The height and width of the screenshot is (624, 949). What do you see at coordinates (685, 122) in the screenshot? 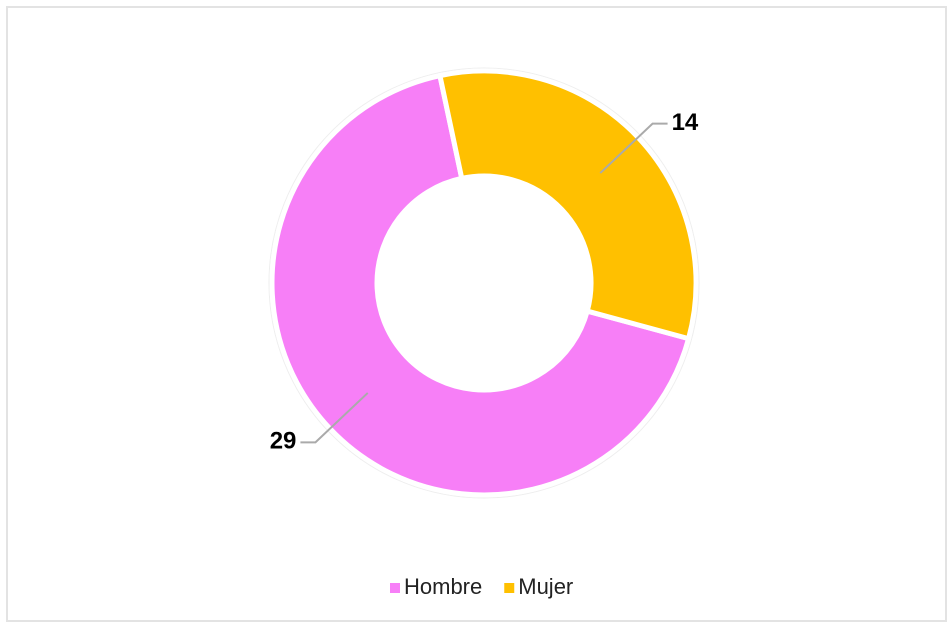
I see `data-label: 14` at bounding box center [685, 122].